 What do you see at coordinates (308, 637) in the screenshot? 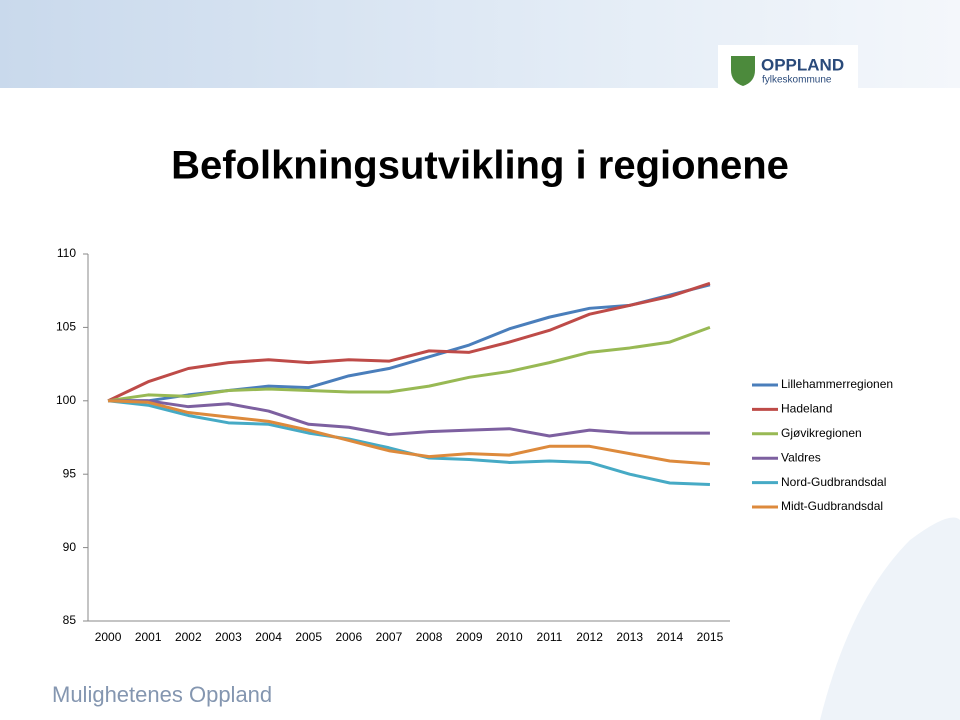
I see `x-tick-label: 2005` at bounding box center [308, 637].